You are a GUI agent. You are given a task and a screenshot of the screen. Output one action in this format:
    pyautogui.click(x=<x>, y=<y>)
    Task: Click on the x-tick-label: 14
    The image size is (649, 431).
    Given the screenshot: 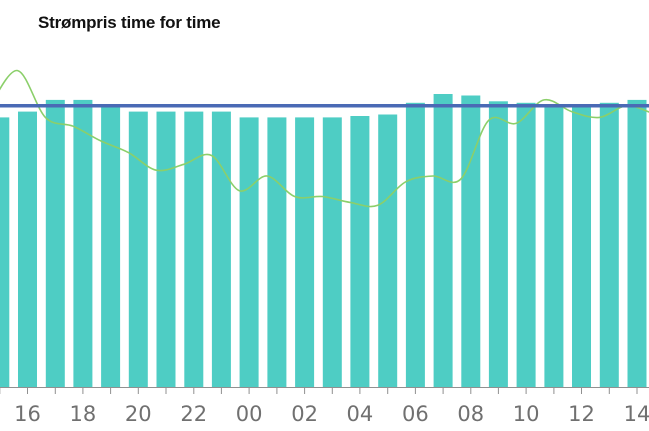 What is the action you would take?
    pyautogui.click(x=636, y=414)
    